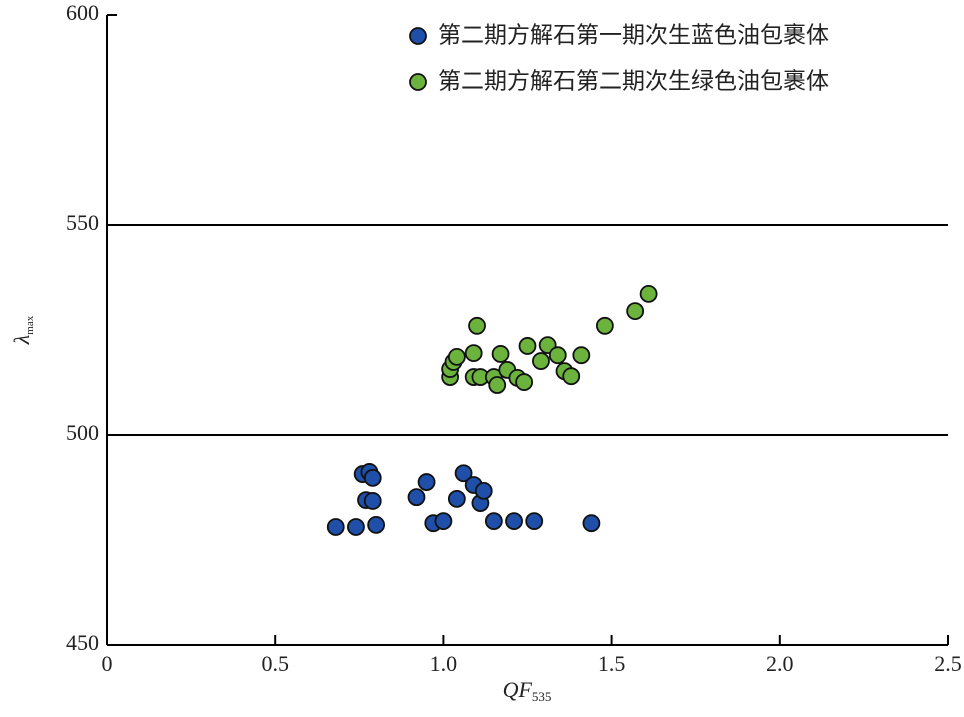 The width and height of the screenshot is (964, 717). What do you see at coordinates (612, 663) in the screenshot?
I see `x-tick-label: 1.5` at bounding box center [612, 663].